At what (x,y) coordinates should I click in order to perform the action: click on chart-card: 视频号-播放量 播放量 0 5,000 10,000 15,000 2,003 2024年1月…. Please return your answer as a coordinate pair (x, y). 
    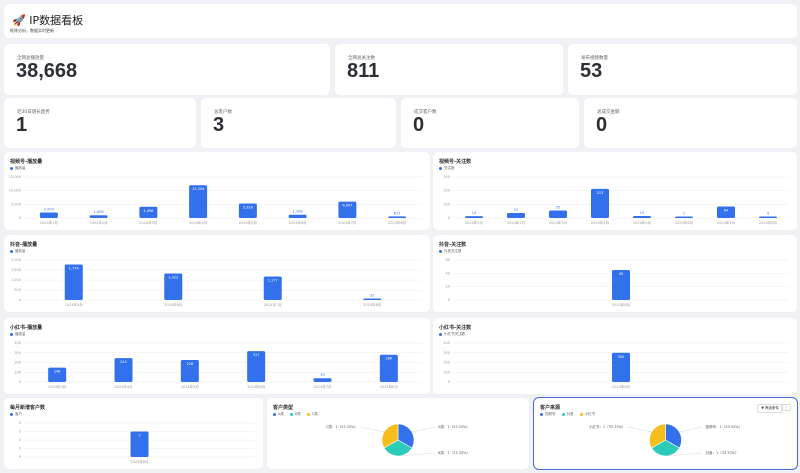
    Looking at the image, I should click on (217, 191).